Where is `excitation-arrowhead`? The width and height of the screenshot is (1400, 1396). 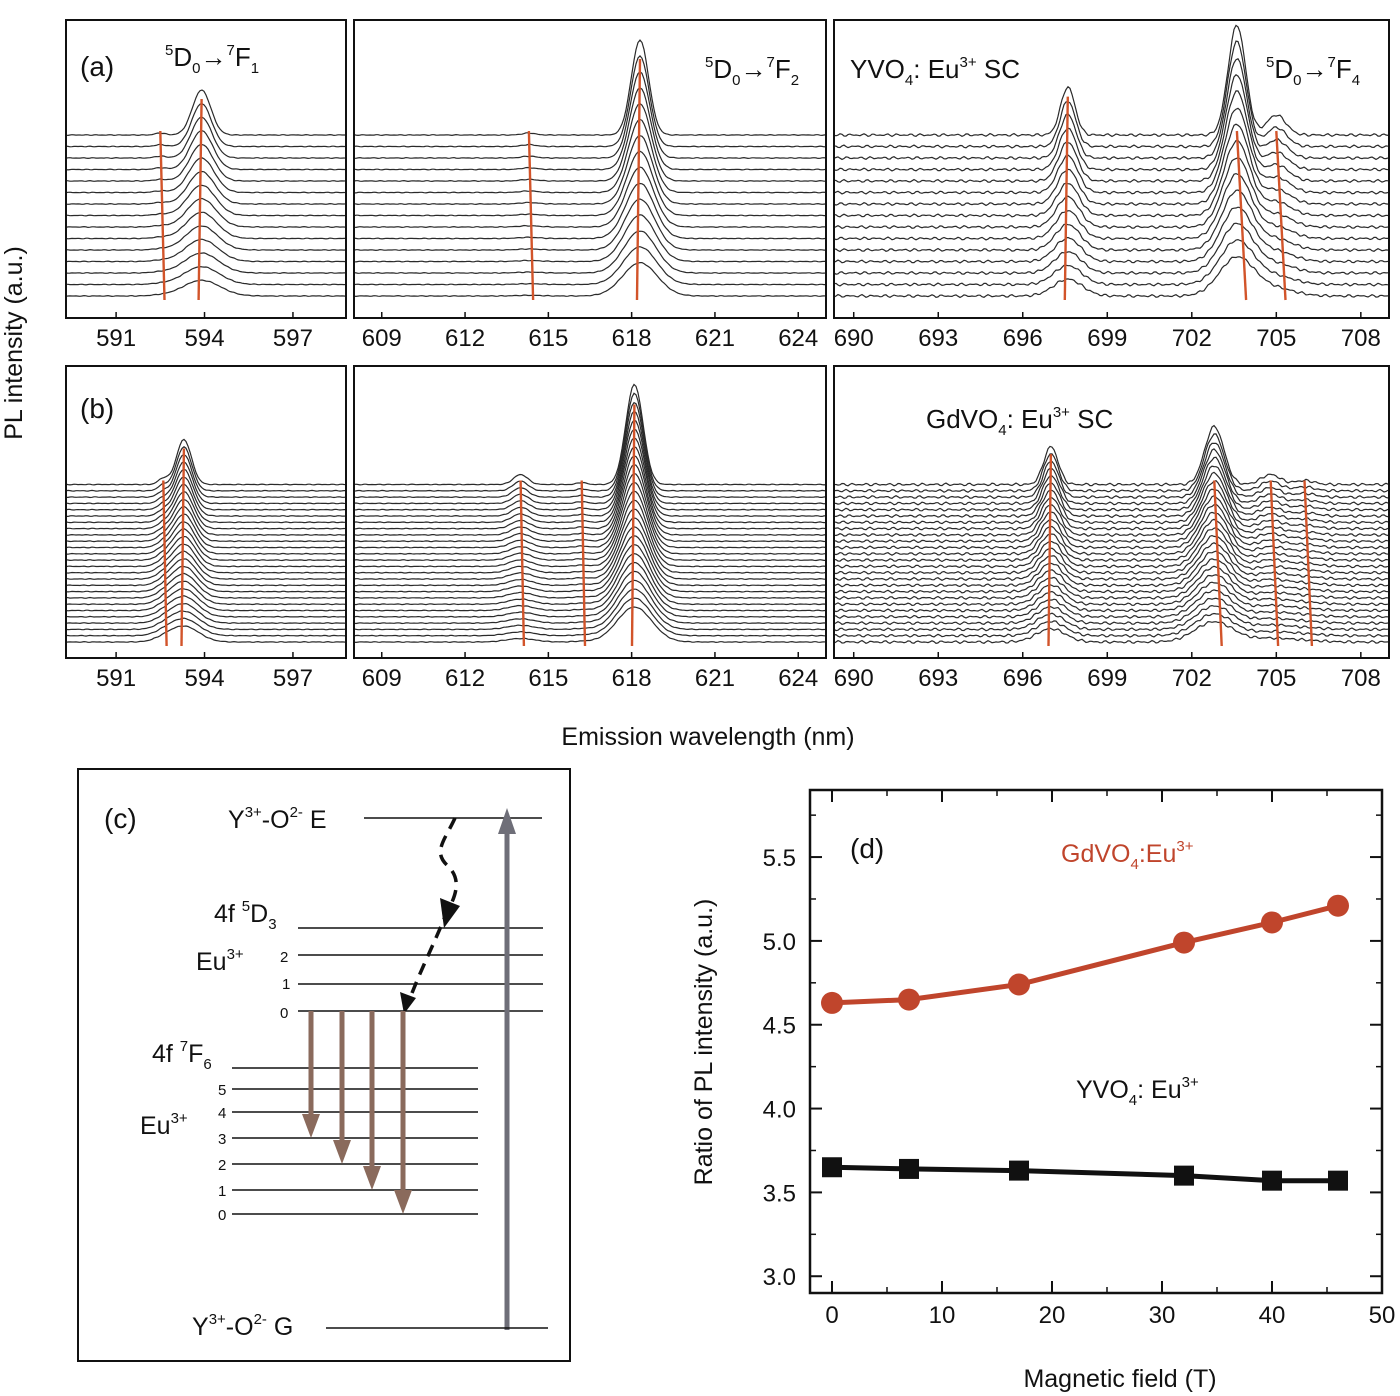
excitation-arrowhead is located at coordinates (507, 821).